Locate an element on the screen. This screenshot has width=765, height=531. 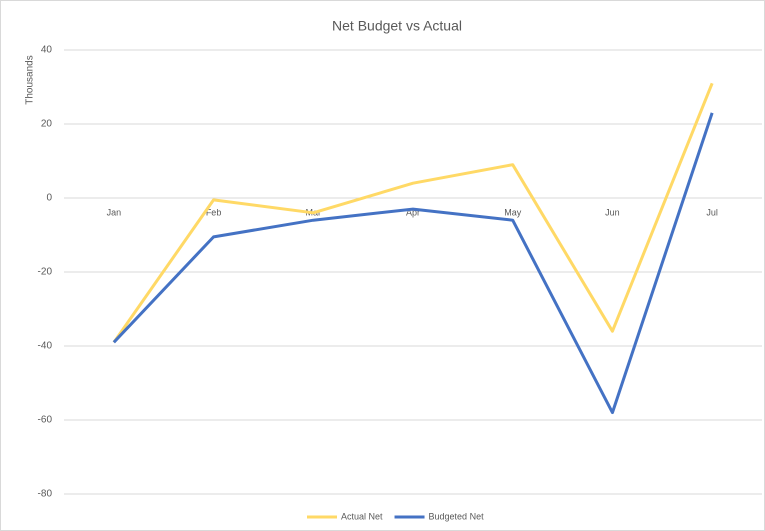
y-tick-label: 40 is located at coordinates (47, 50).